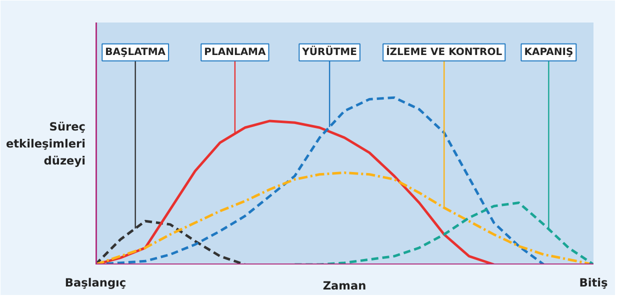 The width and height of the screenshot is (620, 299). Describe the element at coordinates (46, 144) in the screenshot. I see `y-axis-title: Süreç etkileşimleri düzeyi` at that location.